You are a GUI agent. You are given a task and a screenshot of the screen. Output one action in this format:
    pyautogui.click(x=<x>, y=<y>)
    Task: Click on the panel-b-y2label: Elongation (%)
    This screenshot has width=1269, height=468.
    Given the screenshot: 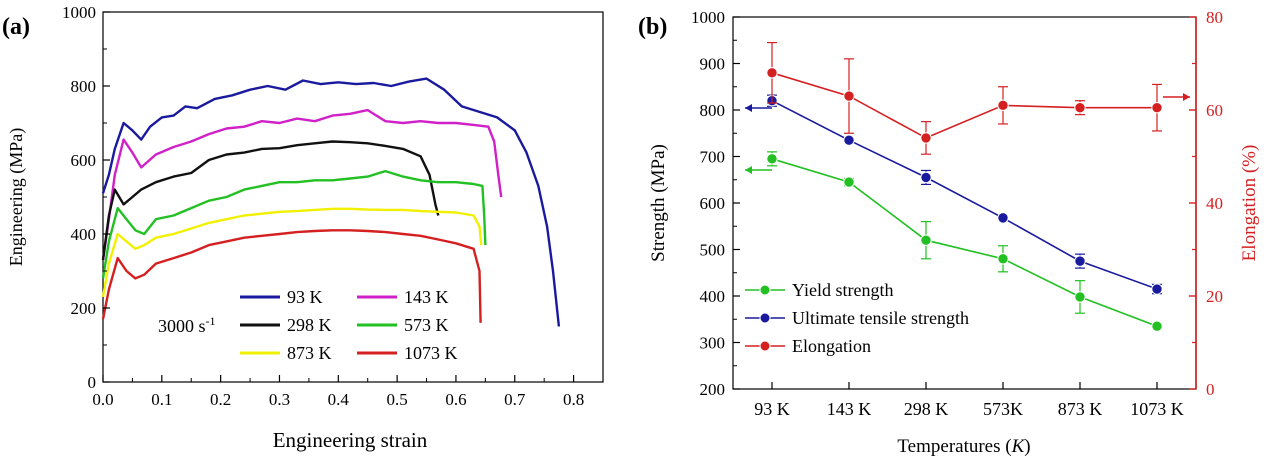 What is the action you would take?
    pyautogui.click(x=1249, y=203)
    